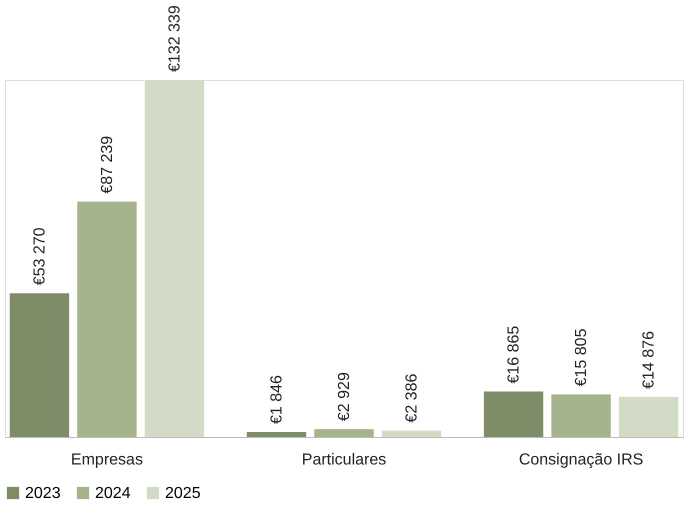 The image size is (688, 511). I want to click on data-label: €2 929, so click(344, 397).